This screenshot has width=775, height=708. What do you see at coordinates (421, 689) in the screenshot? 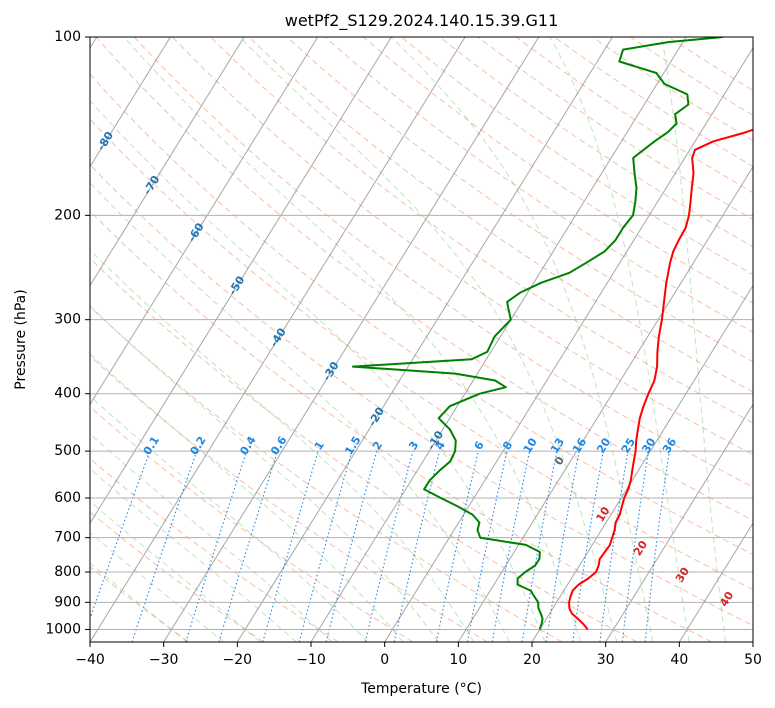
I see `x-axis-label: Temperature (°C)` at bounding box center [421, 689].